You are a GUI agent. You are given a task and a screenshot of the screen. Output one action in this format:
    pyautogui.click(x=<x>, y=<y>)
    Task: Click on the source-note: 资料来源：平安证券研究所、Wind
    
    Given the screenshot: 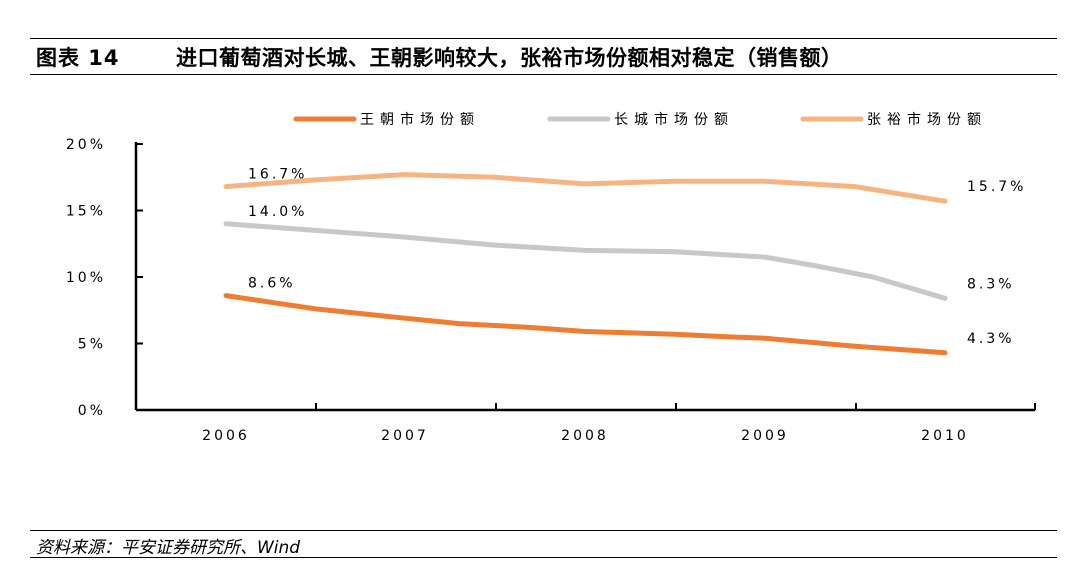 What is the action you would take?
    pyautogui.click(x=168, y=548)
    